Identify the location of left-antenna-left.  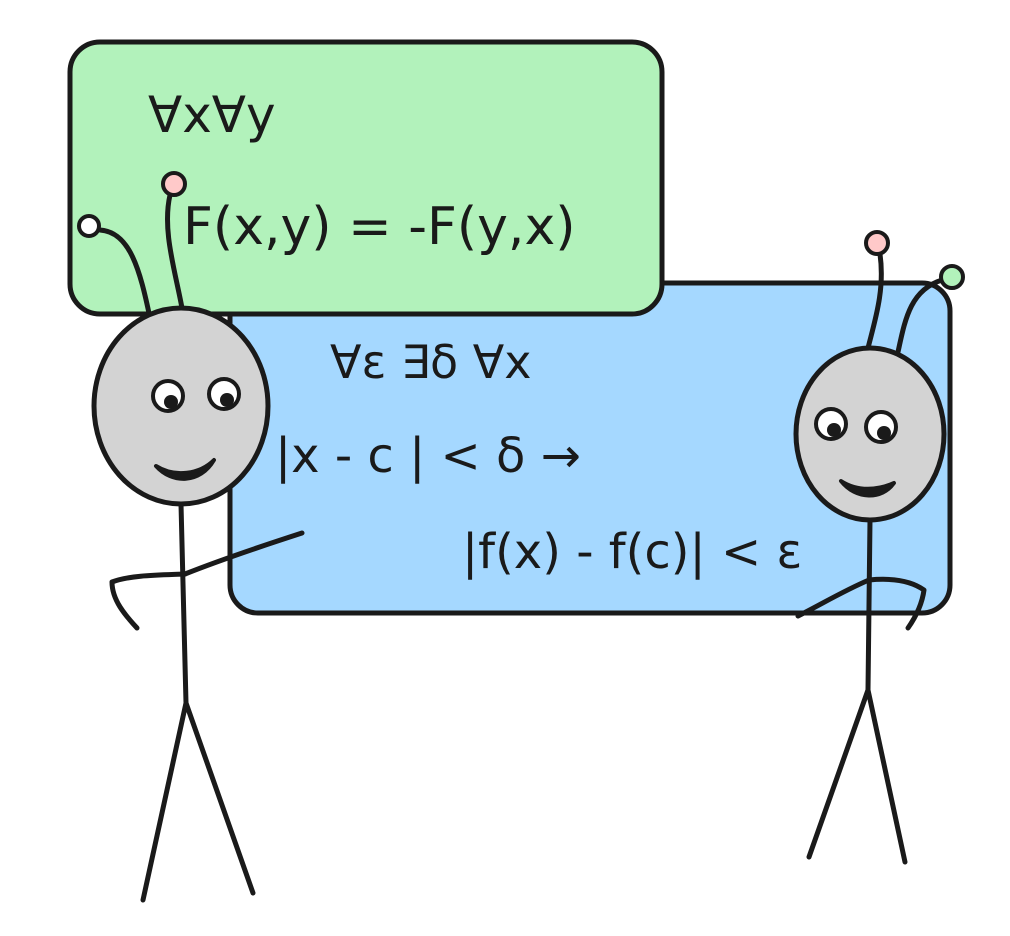
(125, 274).